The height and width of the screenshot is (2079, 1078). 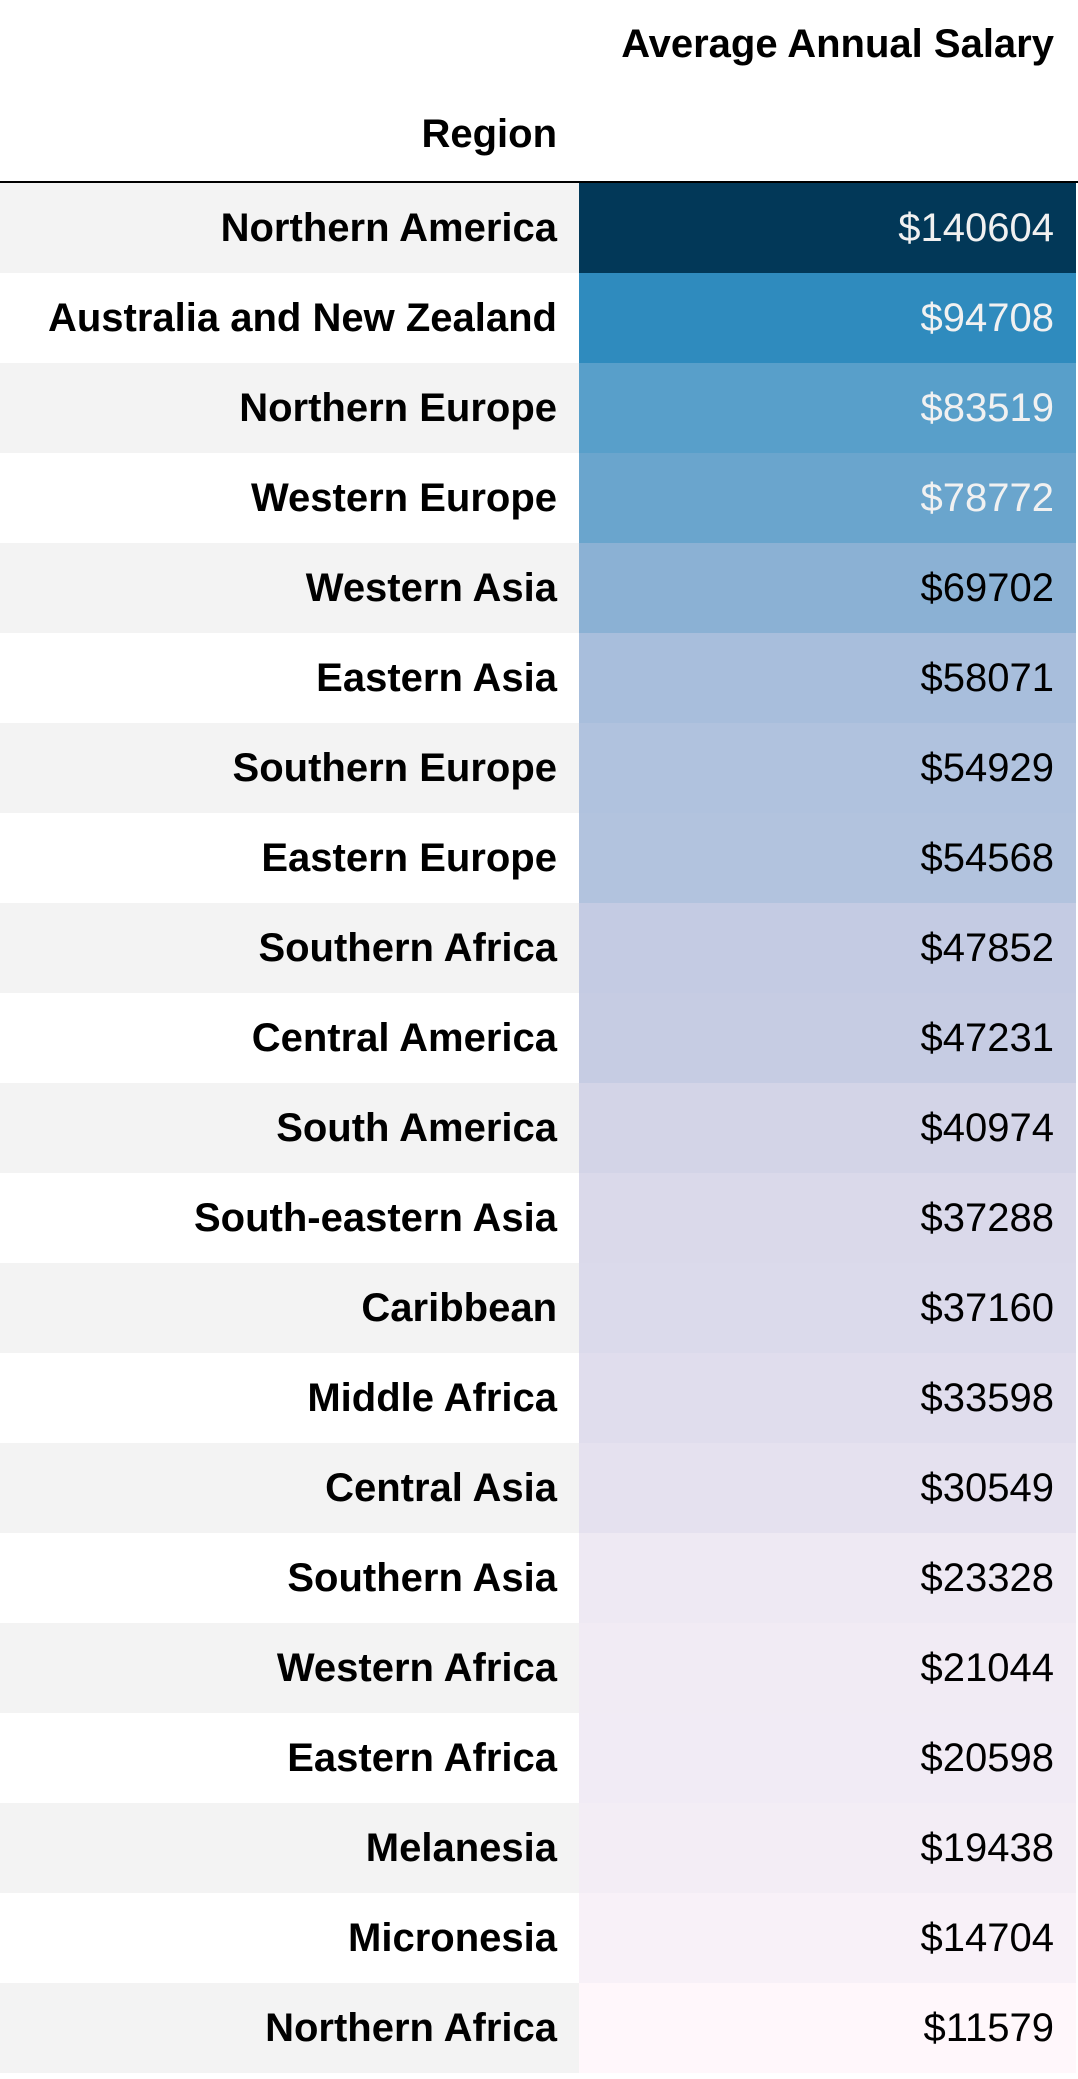 What do you see at coordinates (289, 1578) in the screenshot?
I see `row-label-region: Southern Asia` at bounding box center [289, 1578].